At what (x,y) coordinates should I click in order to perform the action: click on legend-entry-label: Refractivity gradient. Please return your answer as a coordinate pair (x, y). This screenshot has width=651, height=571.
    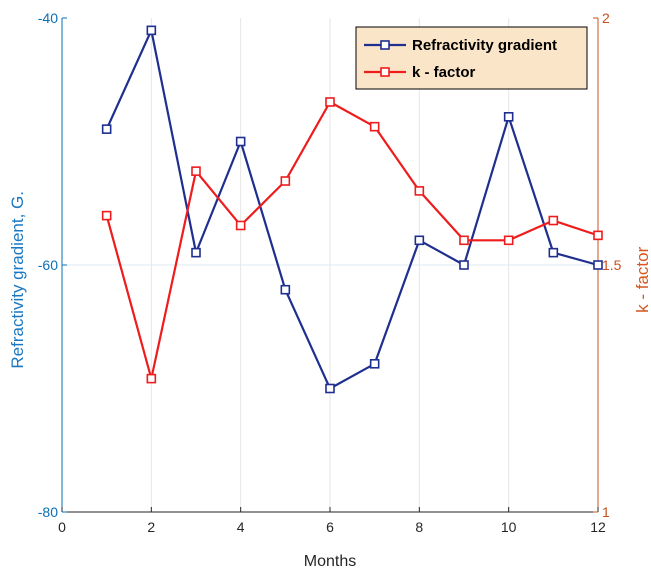
    Looking at the image, I should click on (484, 45).